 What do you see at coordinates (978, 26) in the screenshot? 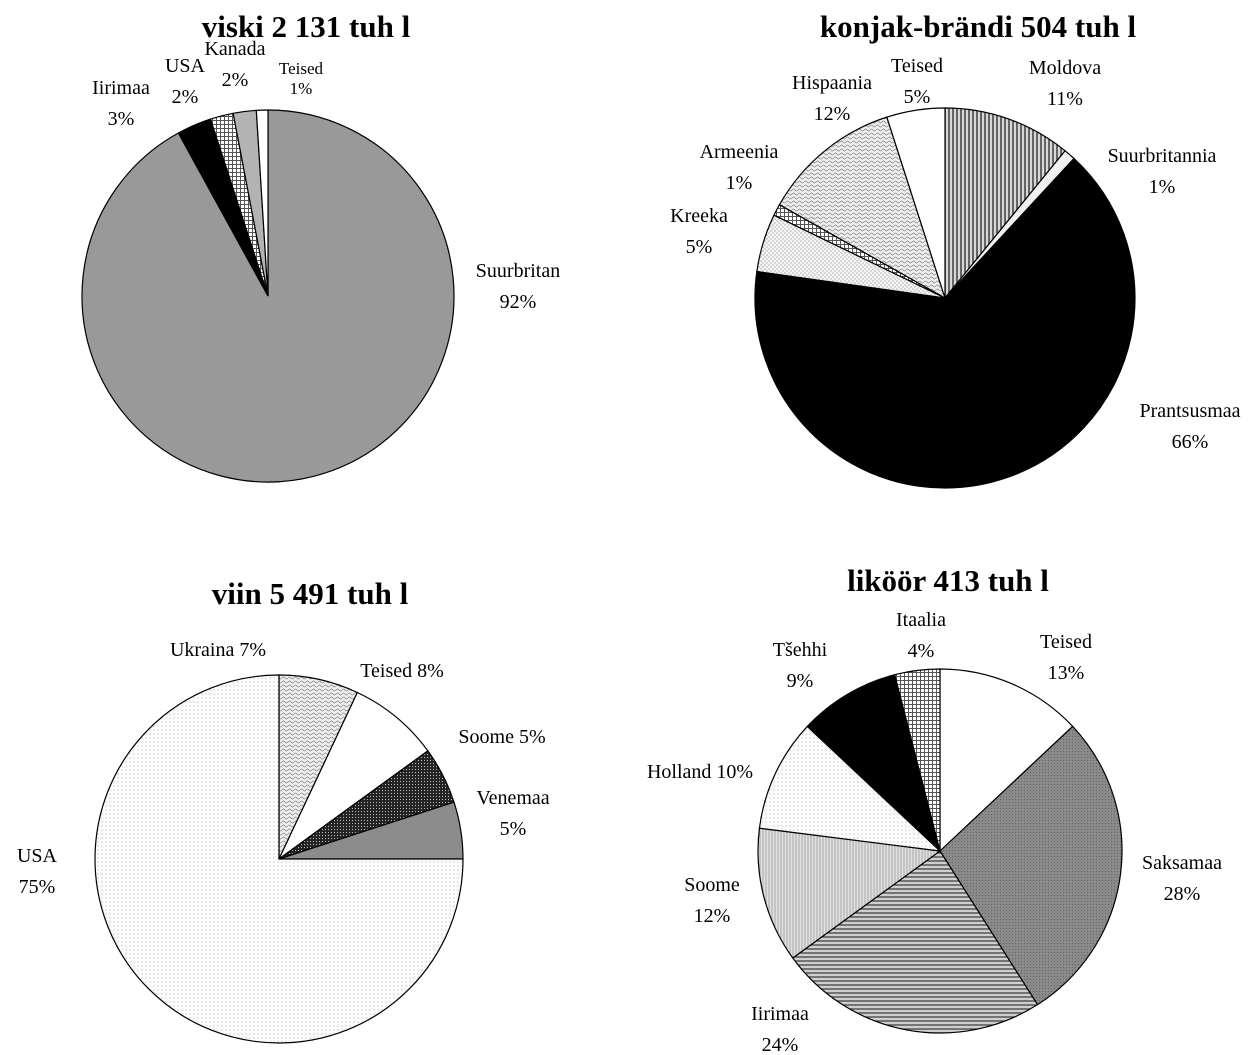
I see `chart-title: konjak-brändi 504 tuh l` at bounding box center [978, 26].